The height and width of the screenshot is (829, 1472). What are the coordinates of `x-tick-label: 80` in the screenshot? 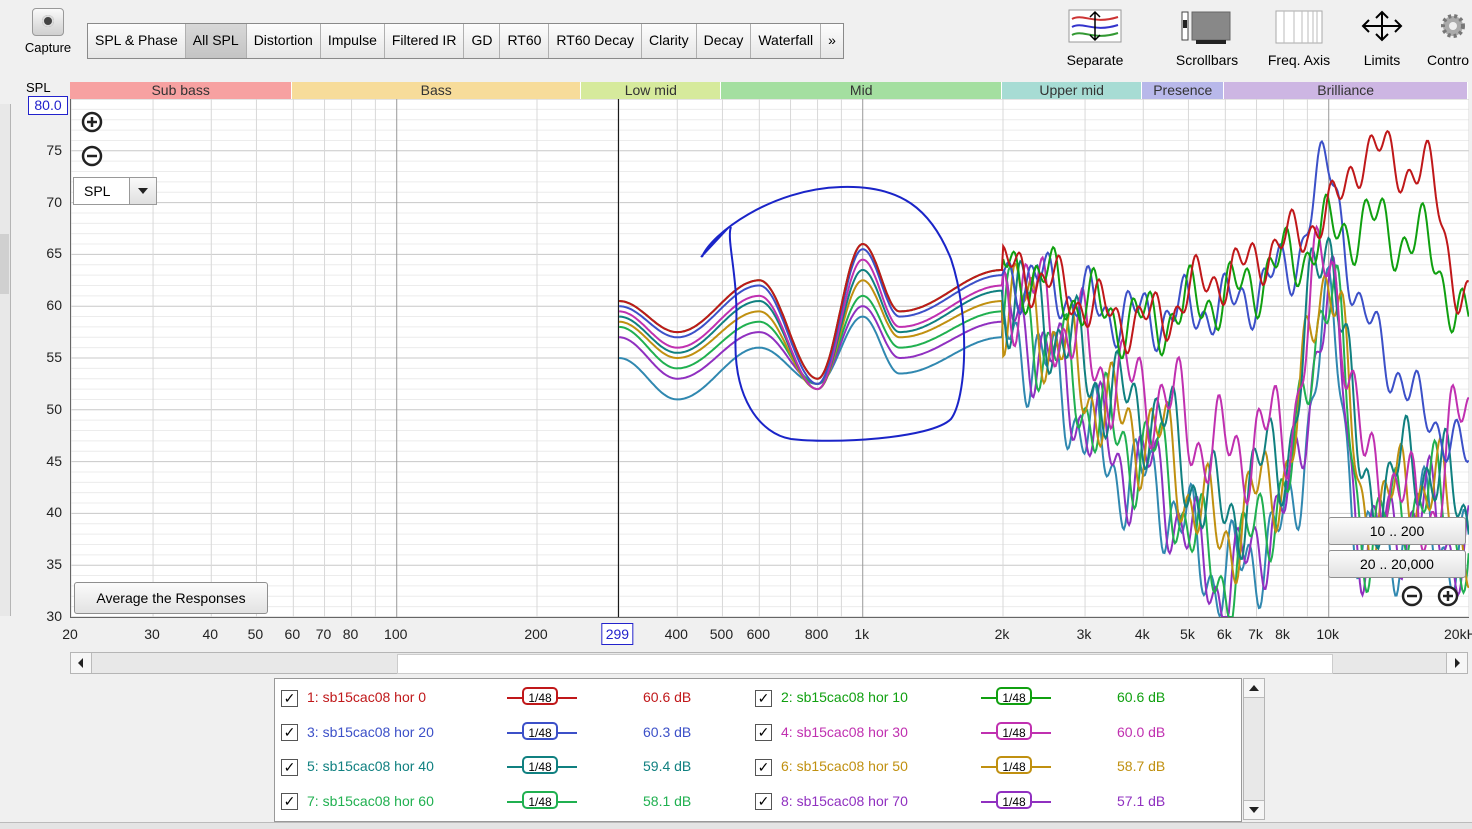 It's located at (350, 634).